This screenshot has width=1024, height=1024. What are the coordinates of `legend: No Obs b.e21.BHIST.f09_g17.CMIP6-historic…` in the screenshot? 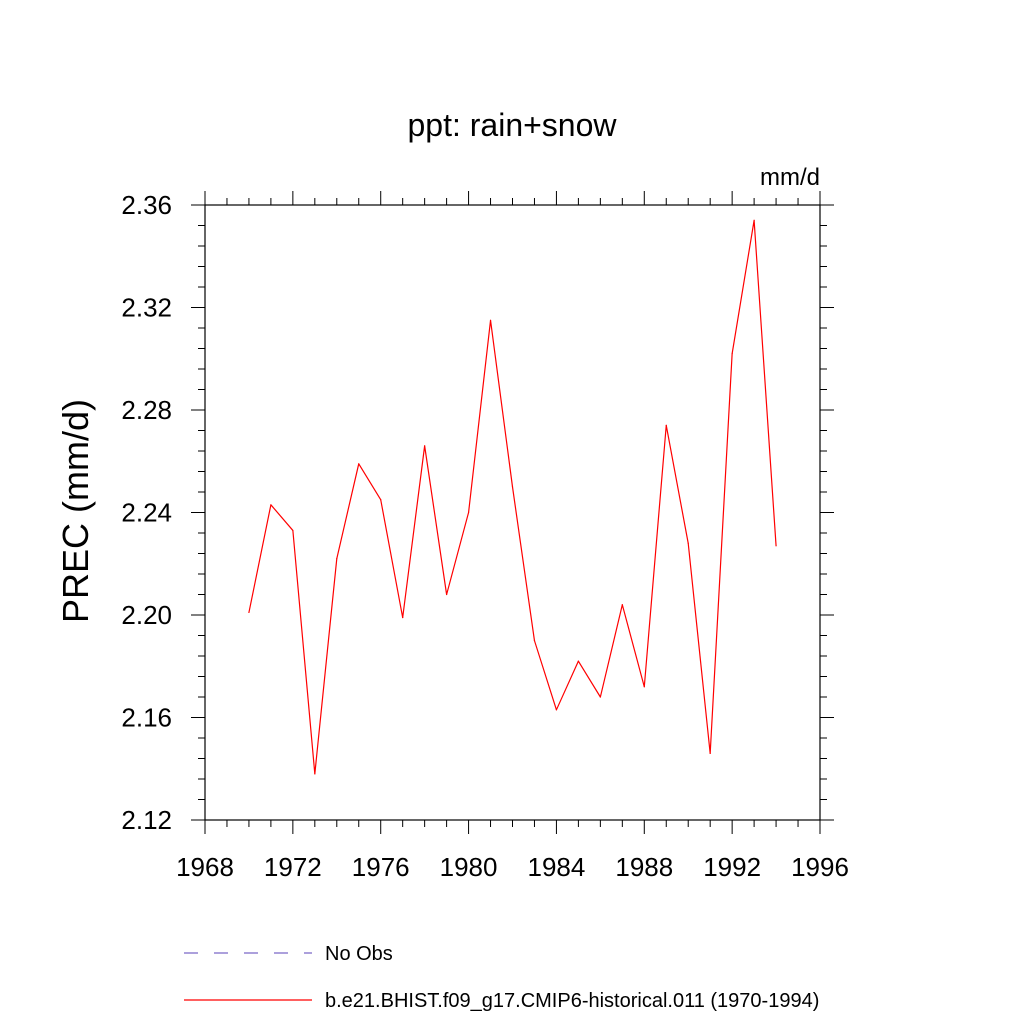 It's located at (501, 977).